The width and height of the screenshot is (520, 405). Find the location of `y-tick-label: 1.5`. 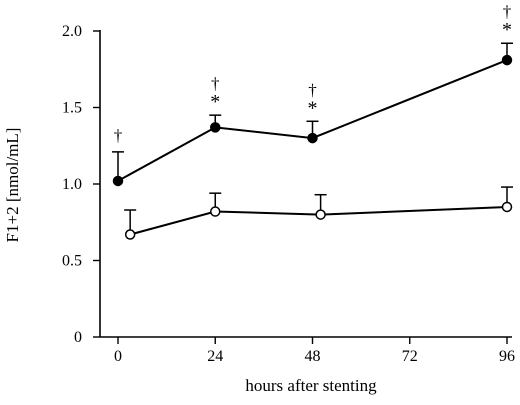

y-tick-label: 1.5 is located at coordinates (72, 108).